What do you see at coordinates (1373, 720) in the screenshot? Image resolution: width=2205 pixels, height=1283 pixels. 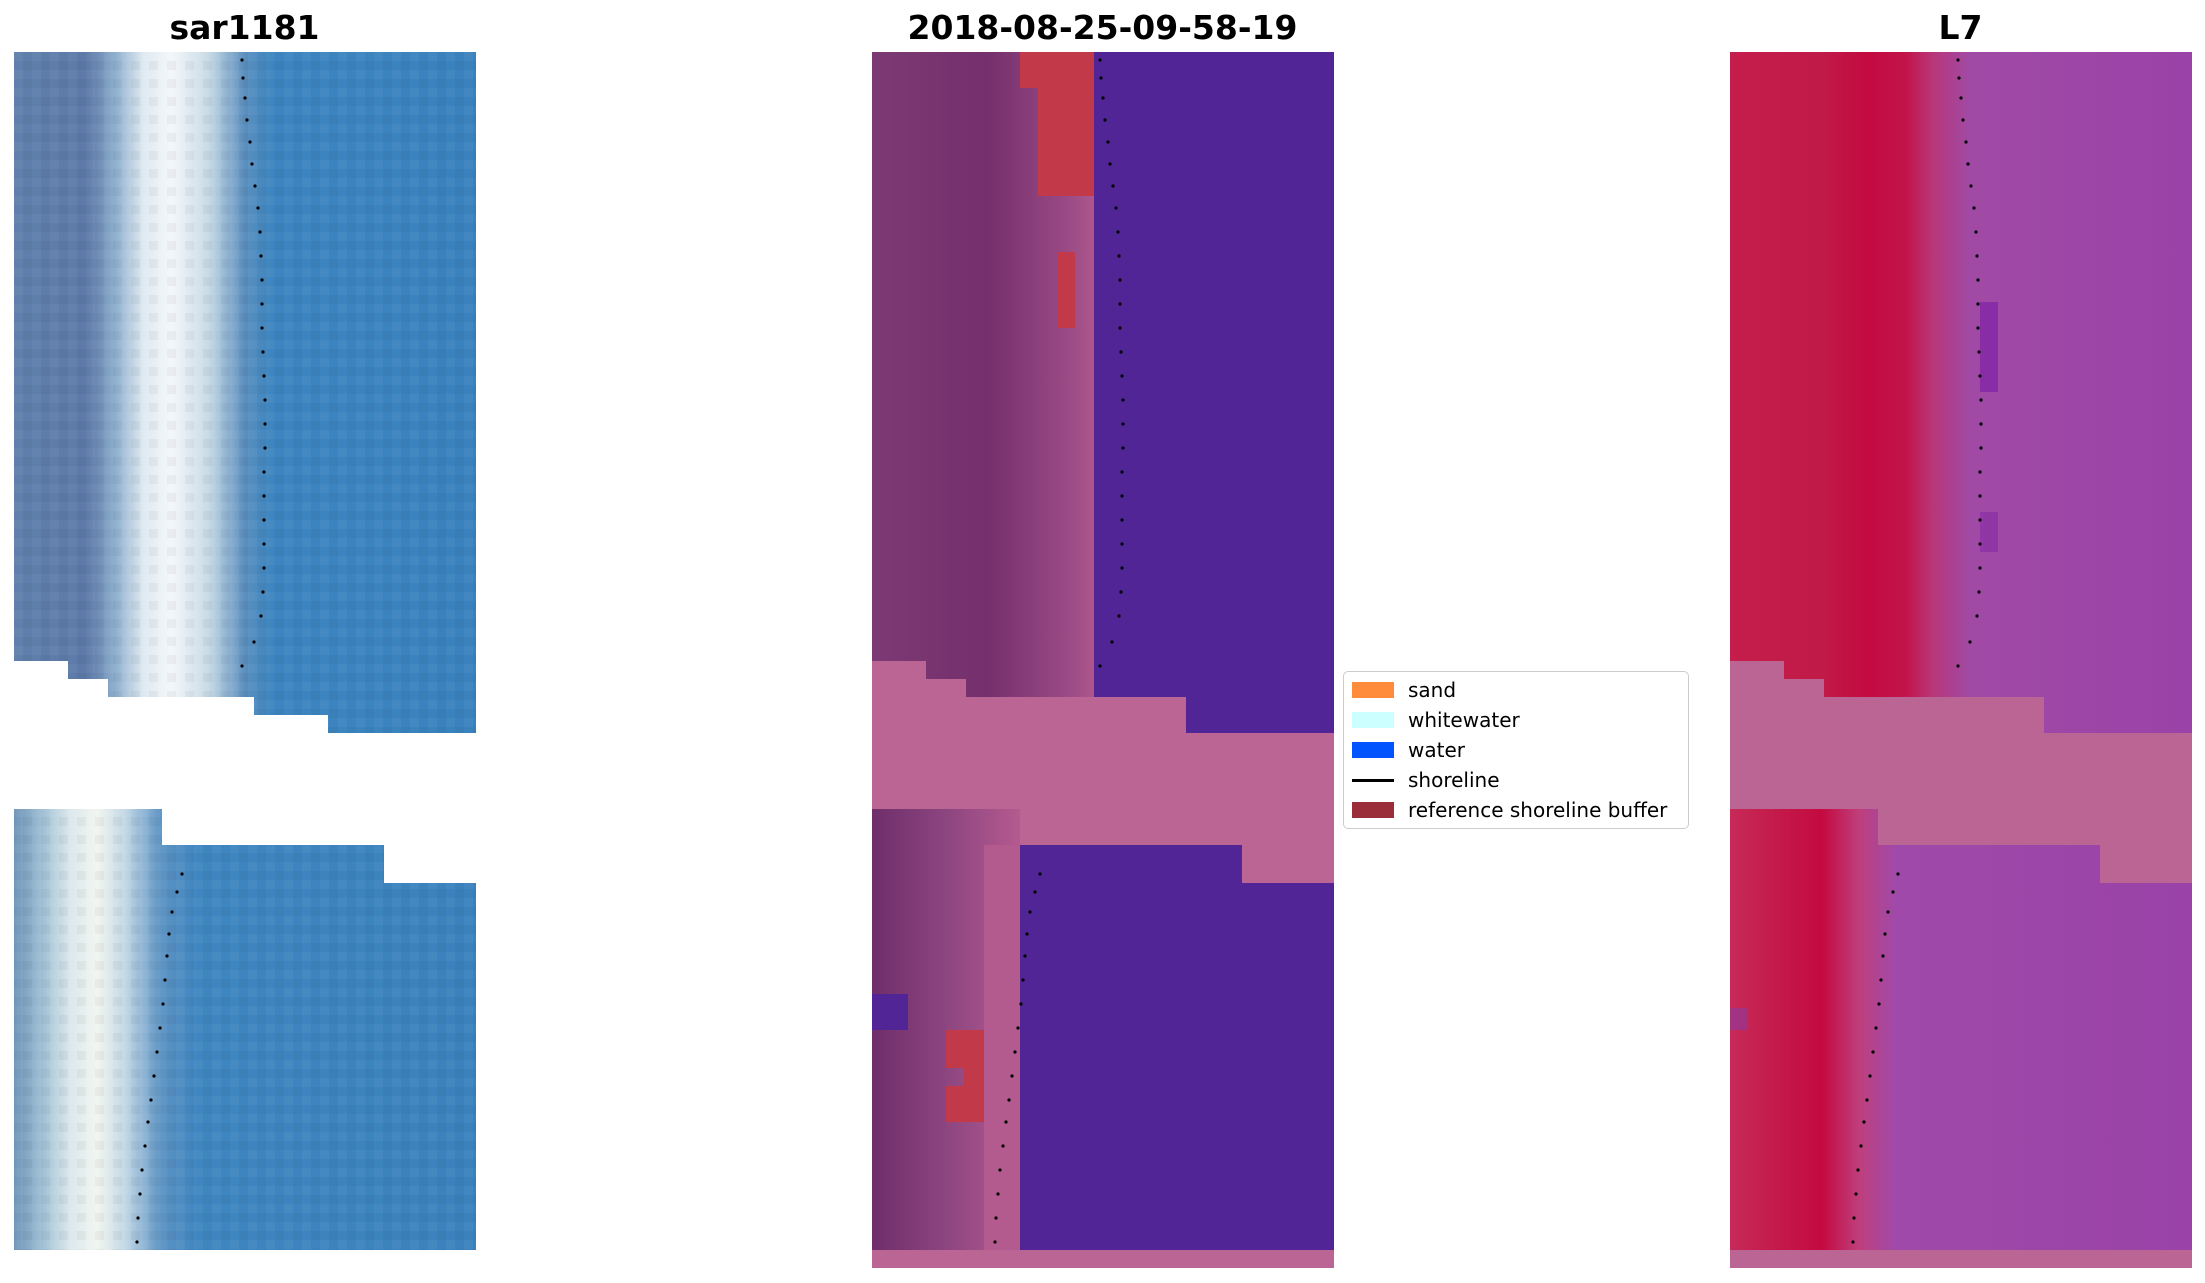 I see `whitewater-swatch` at bounding box center [1373, 720].